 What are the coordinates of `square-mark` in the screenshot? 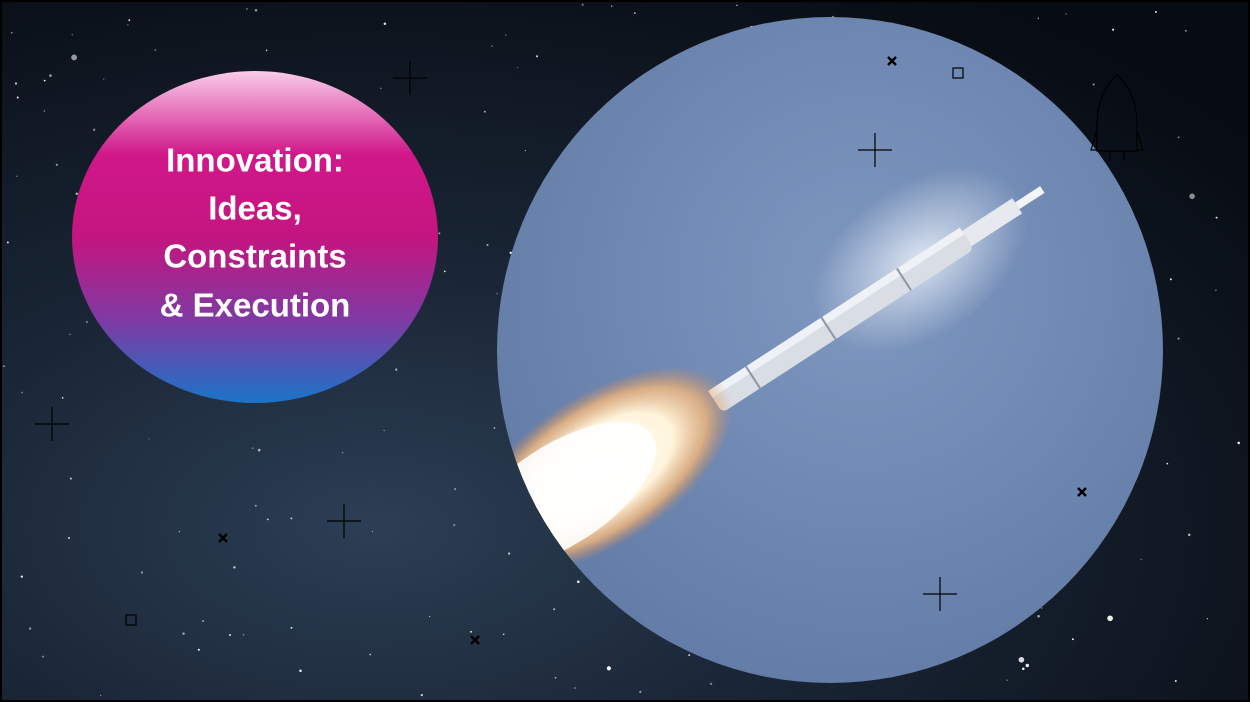 It's located at (958, 73).